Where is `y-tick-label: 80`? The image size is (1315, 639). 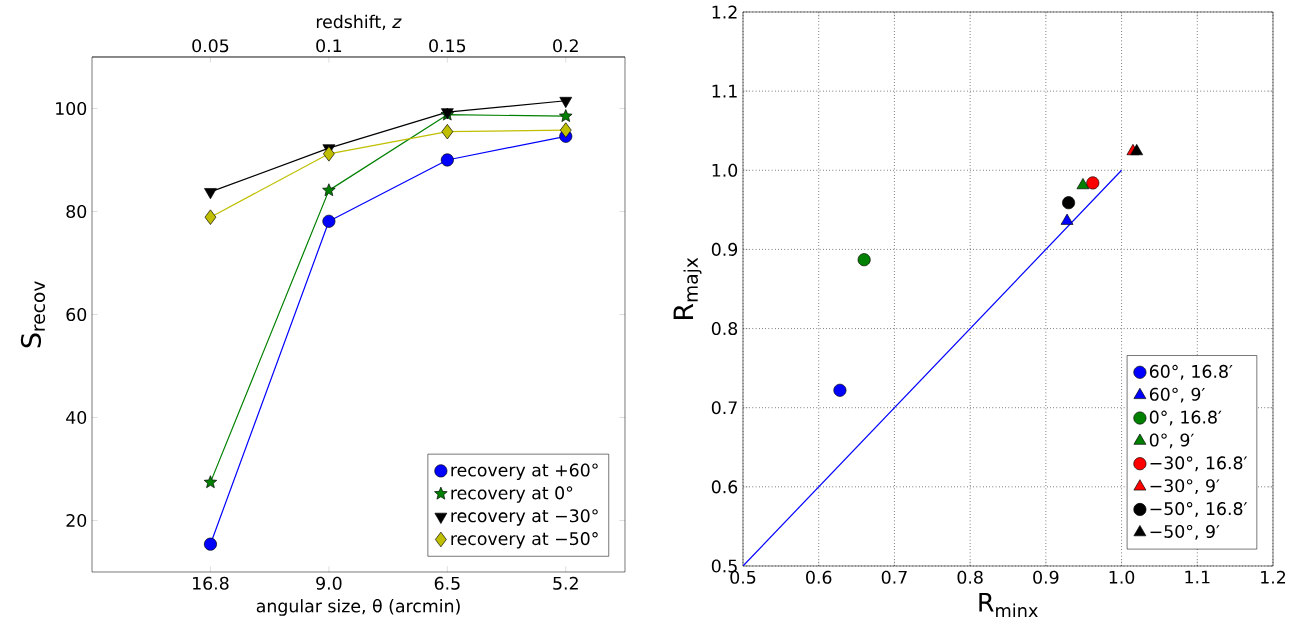
y-tick-label: 80 is located at coordinates (76, 211).